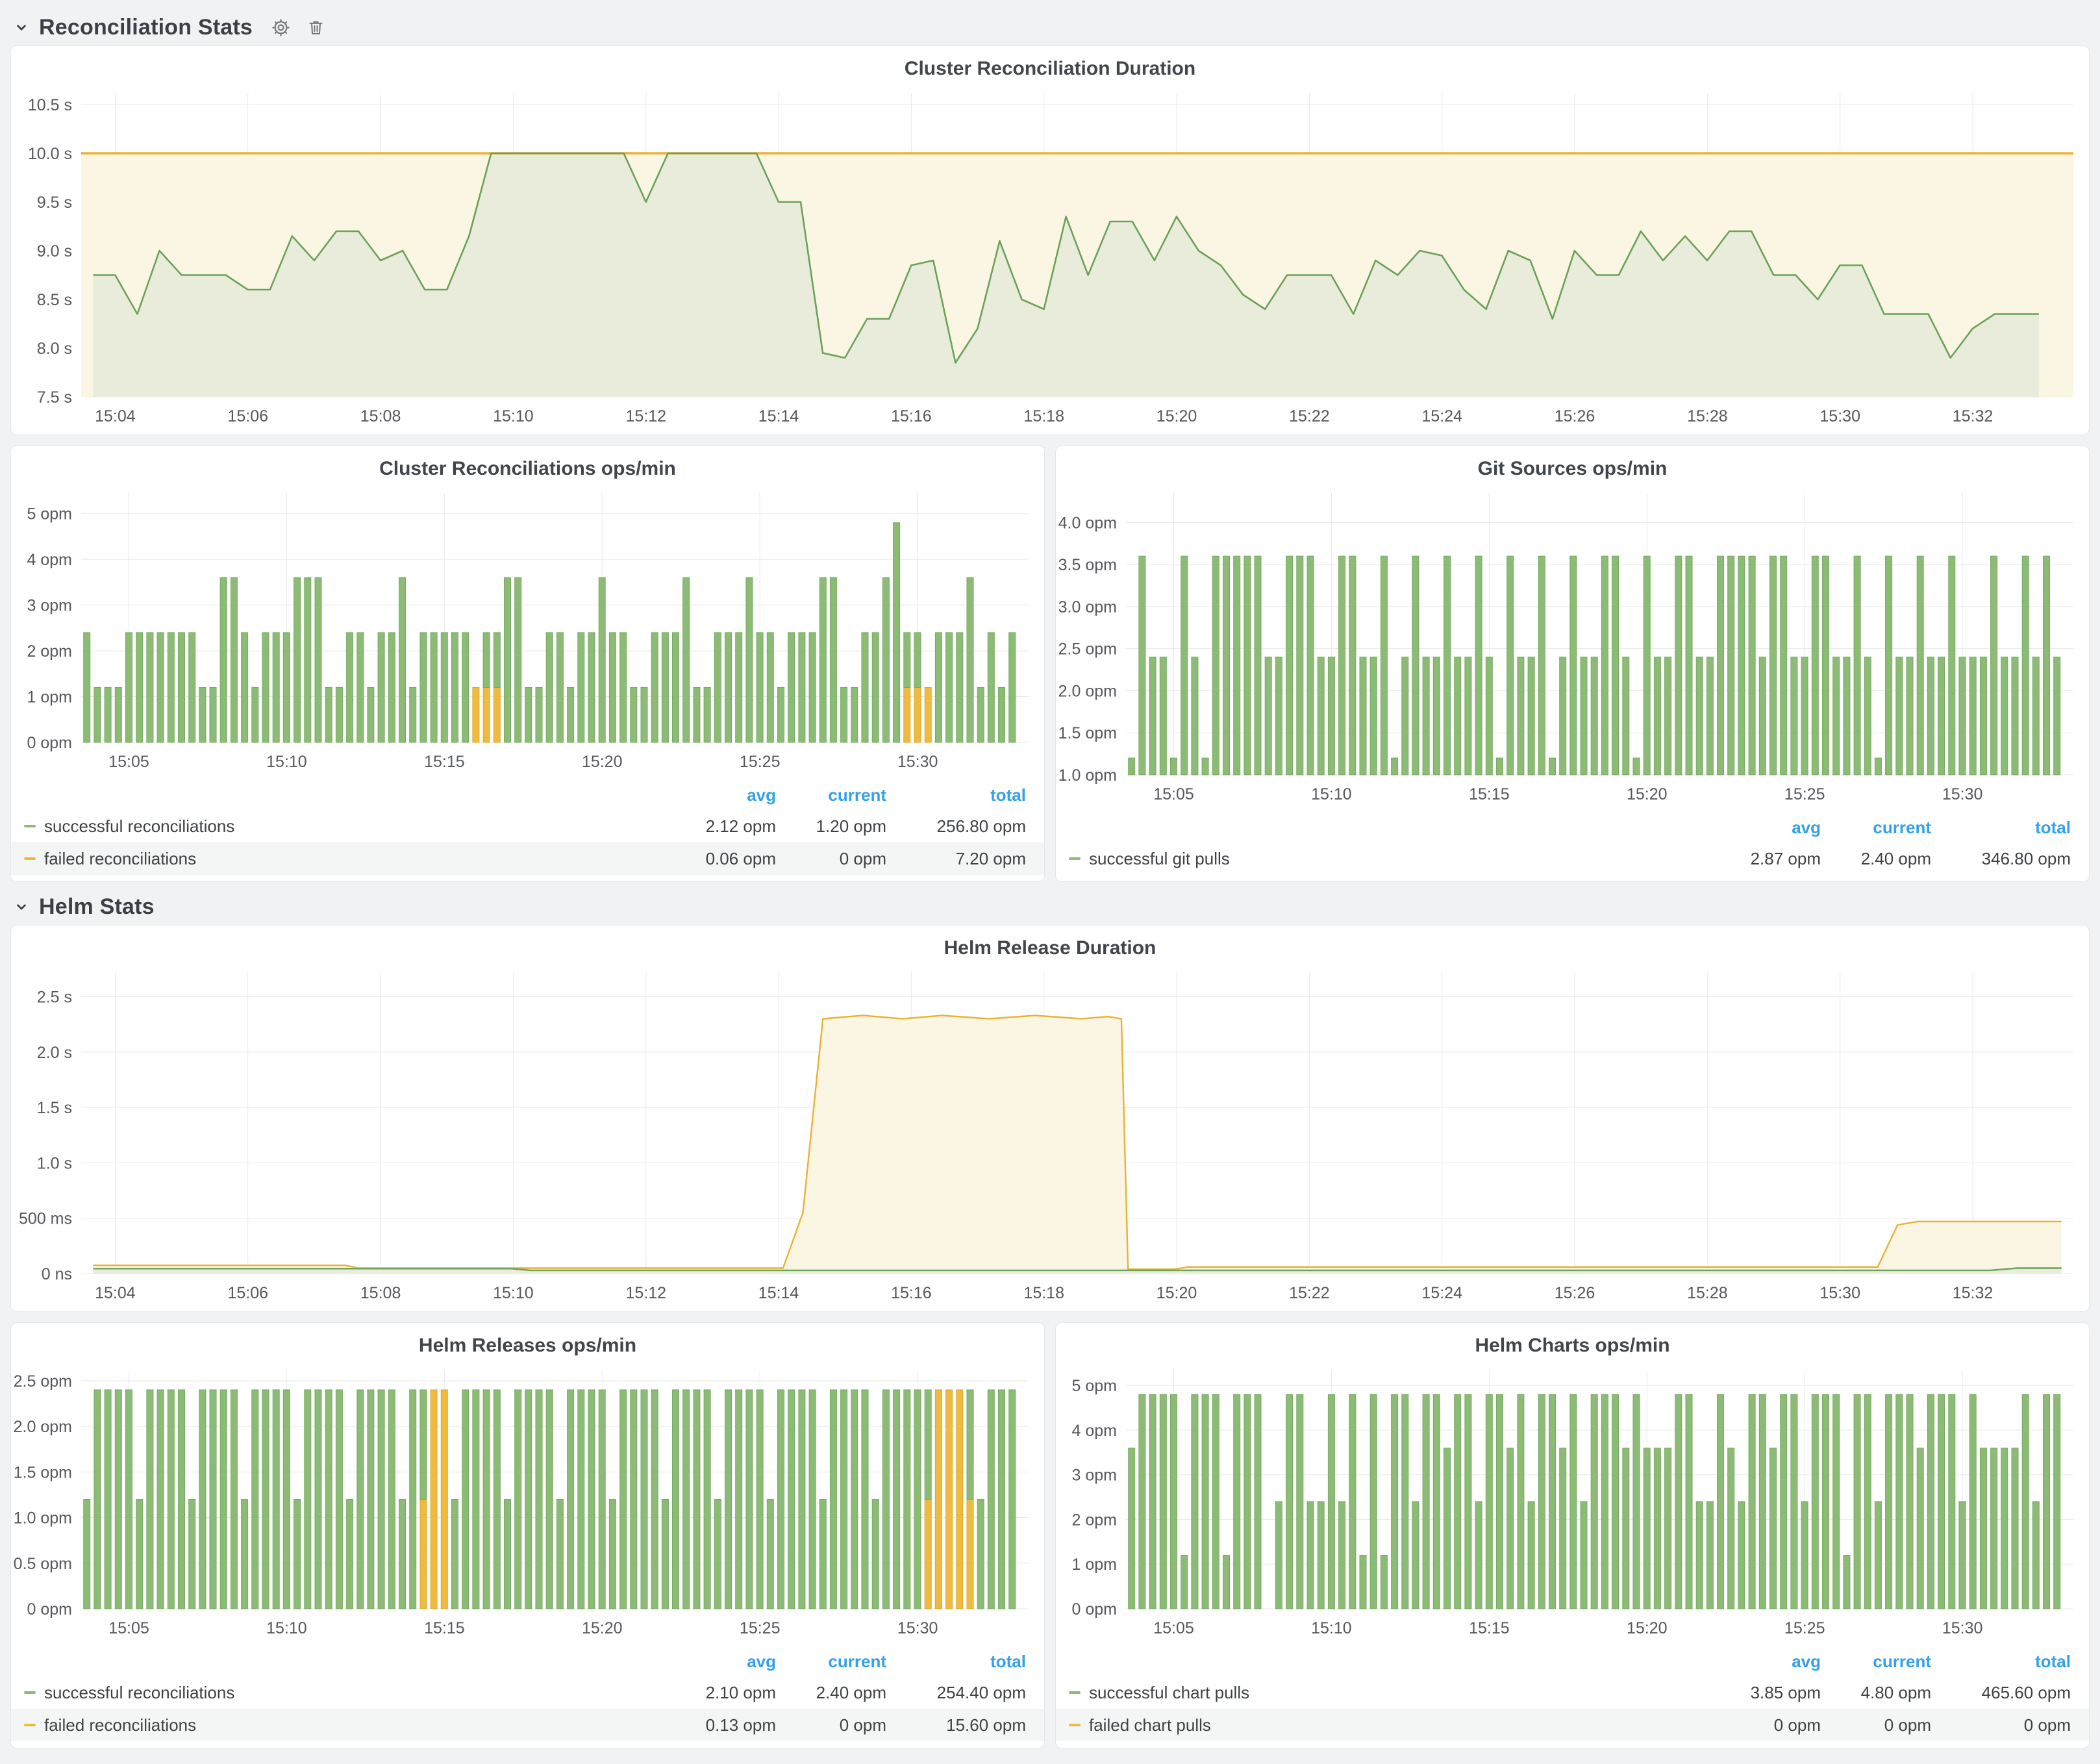 This screenshot has width=2100, height=1764. What do you see at coordinates (97, 907) in the screenshot?
I see `section-title: Helm Stats` at bounding box center [97, 907].